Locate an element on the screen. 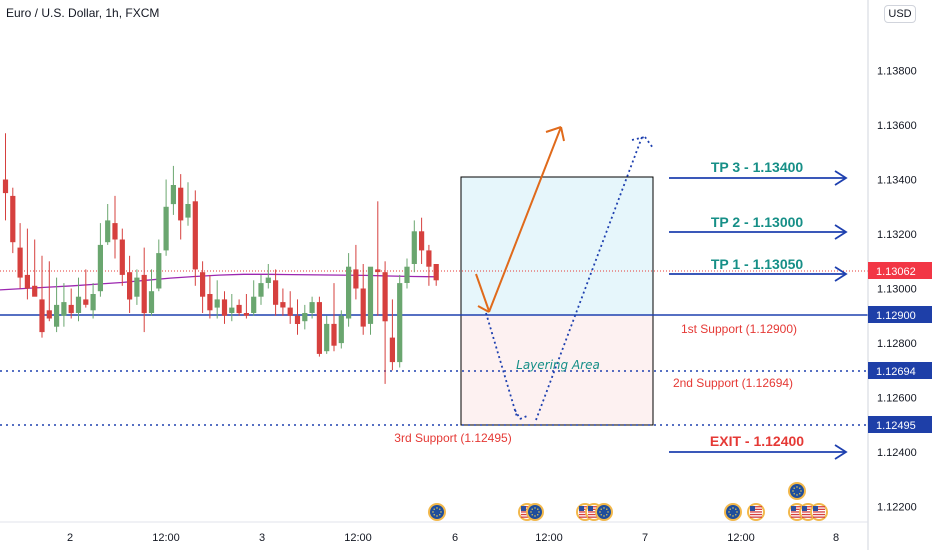  last-price-tag: 1.13062 is located at coordinates (900, 270).